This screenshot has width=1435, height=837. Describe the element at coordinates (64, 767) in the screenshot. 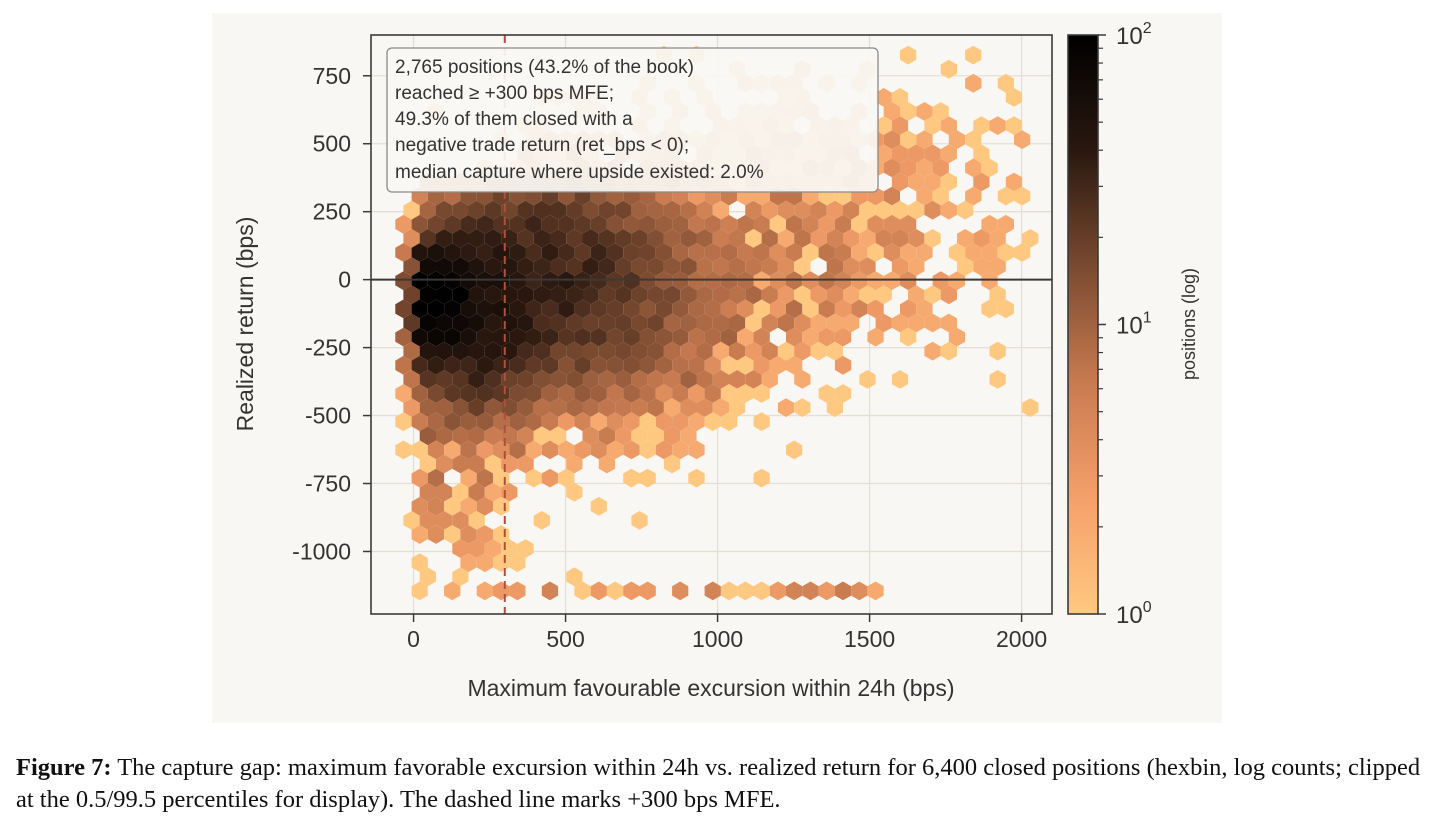

I see `caption-label: Figure 7:` at that location.